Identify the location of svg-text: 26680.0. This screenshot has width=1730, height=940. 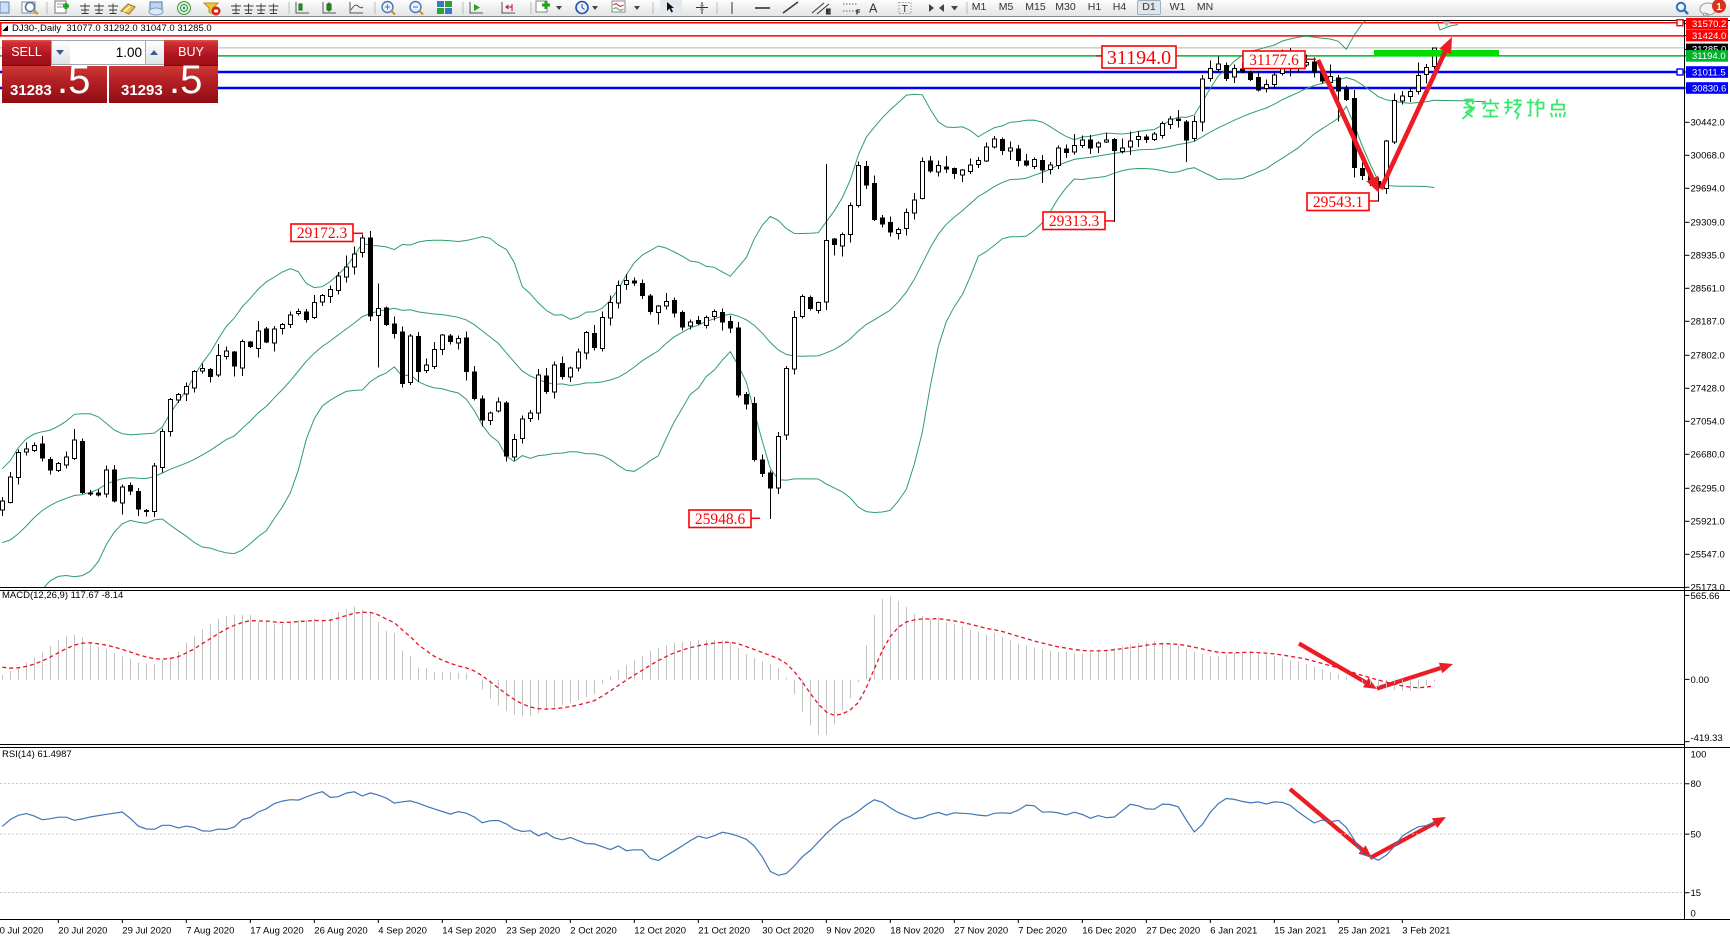
(1708, 455).